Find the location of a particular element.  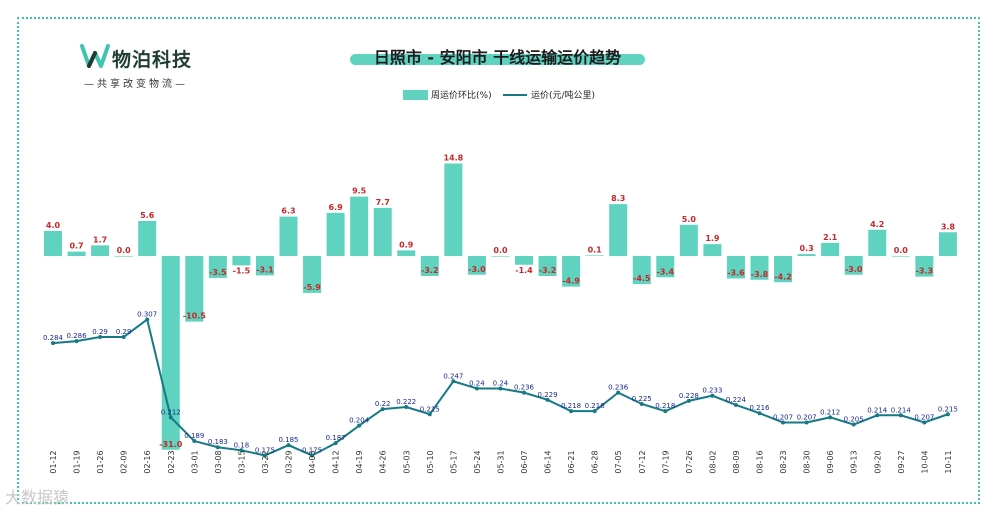

x-tick-label: 08-02 is located at coordinates (712, 461).